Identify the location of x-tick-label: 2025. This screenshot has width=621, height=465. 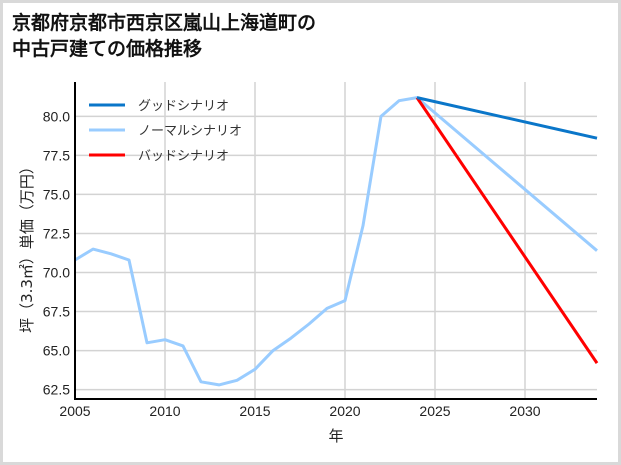
(434, 411).